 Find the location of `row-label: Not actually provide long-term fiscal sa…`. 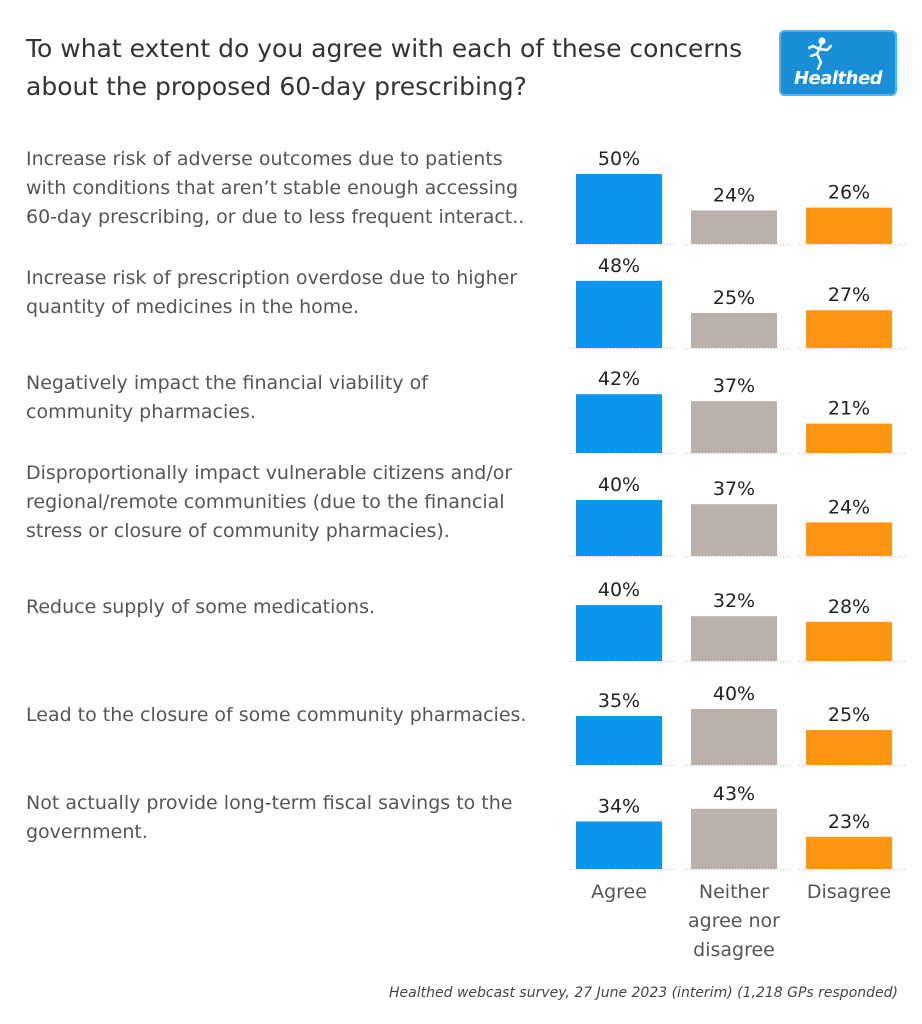

row-label: Not actually provide long-term fiscal sa… is located at coordinates (269, 817).